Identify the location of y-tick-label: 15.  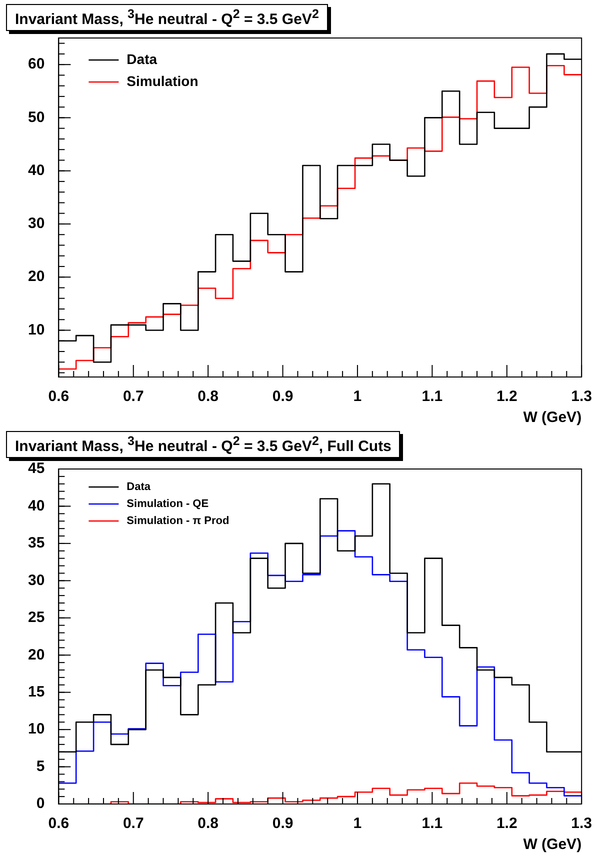
(36, 691).